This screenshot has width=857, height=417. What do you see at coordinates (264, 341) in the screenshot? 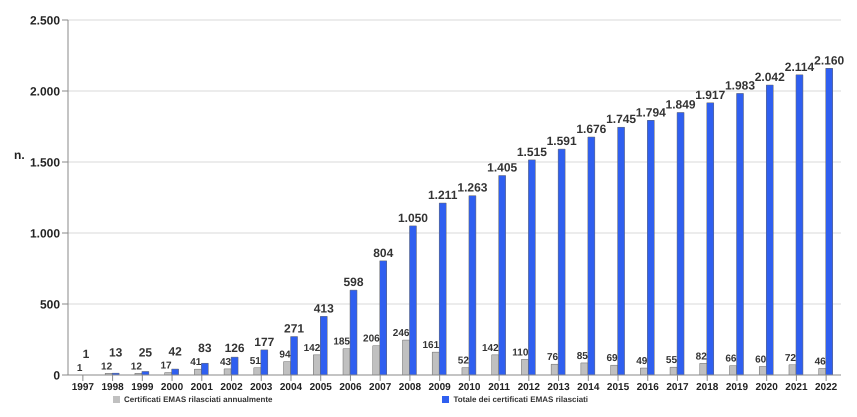
I see `data-label: 177` at bounding box center [264, 341].